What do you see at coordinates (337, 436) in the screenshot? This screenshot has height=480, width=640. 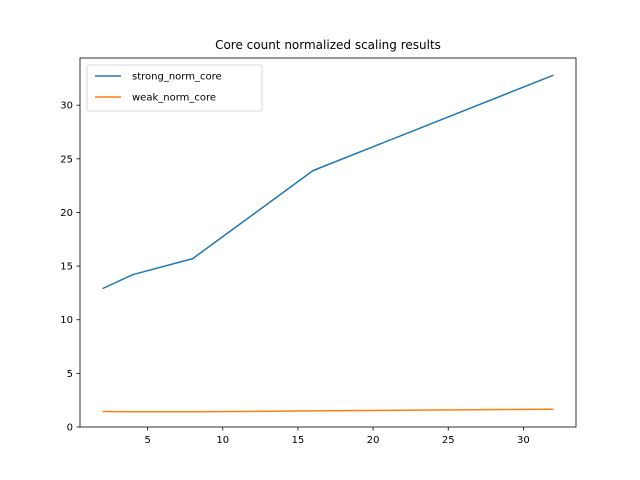 I see `x-axis: 5 10 15 20 25 30` at bounding box center [337, 436].